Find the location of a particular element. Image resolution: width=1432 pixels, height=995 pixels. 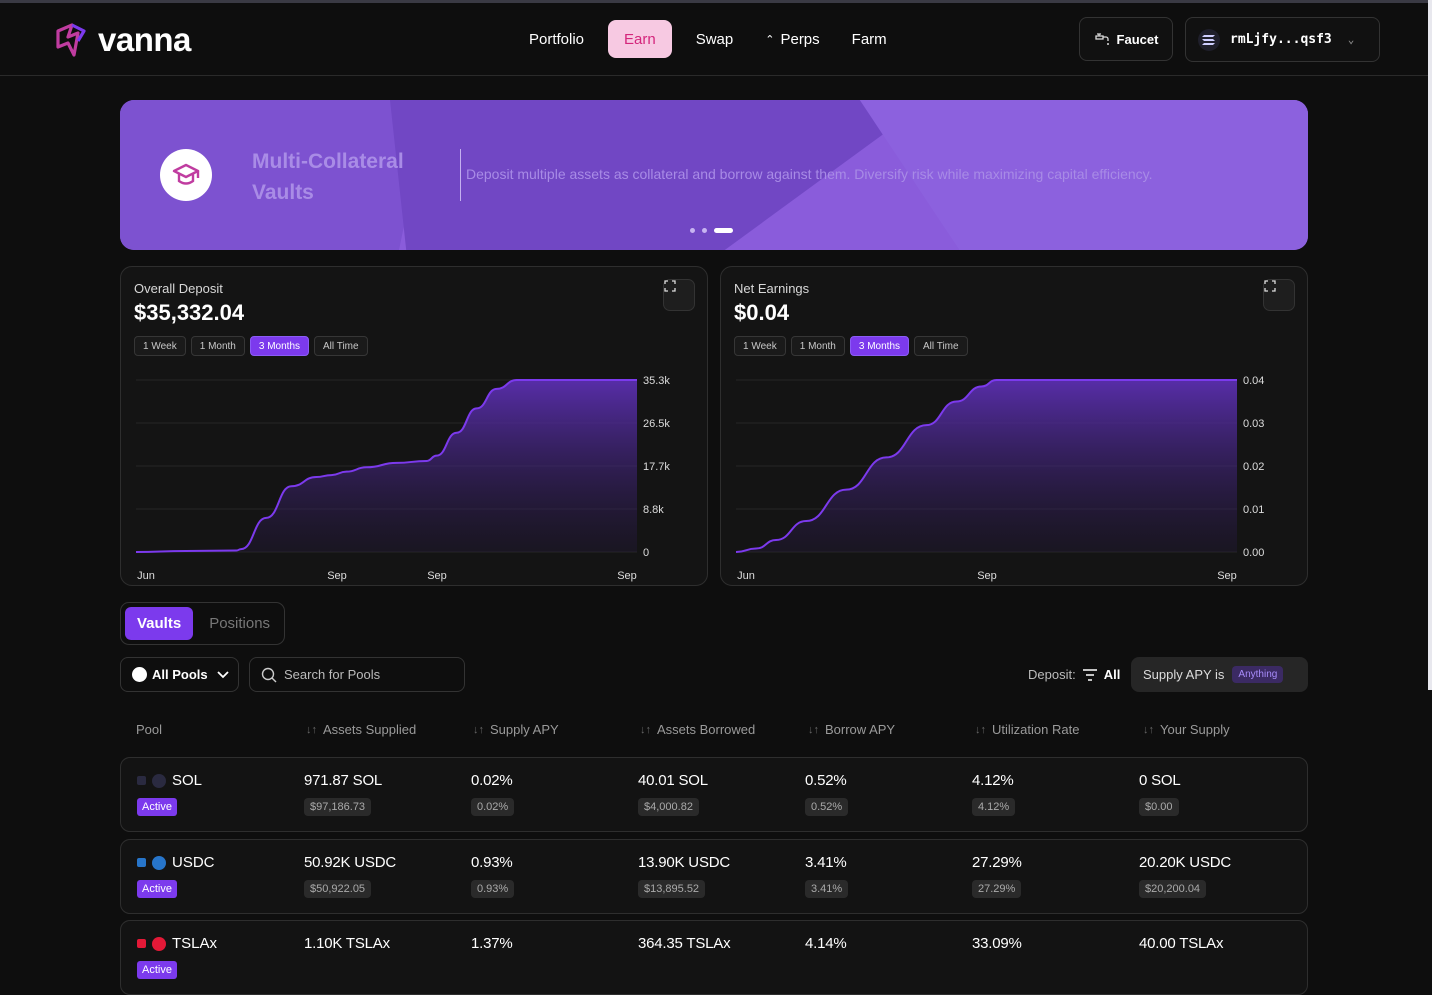

carousel-dots is located at coordinates (711, 230).